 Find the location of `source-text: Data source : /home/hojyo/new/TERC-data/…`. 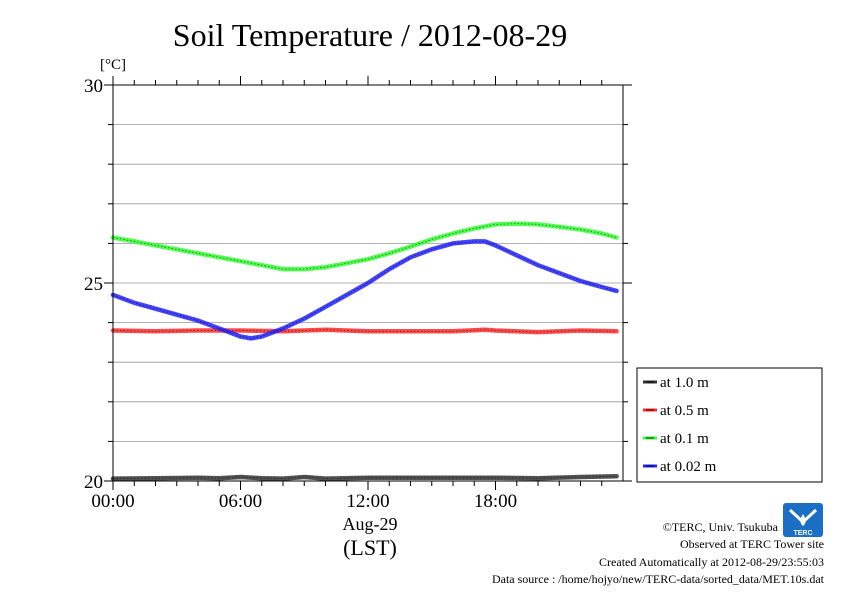

source-text: Data source : /home/hojyo/new/TERC-data/… is located at coordinates (658, 579).